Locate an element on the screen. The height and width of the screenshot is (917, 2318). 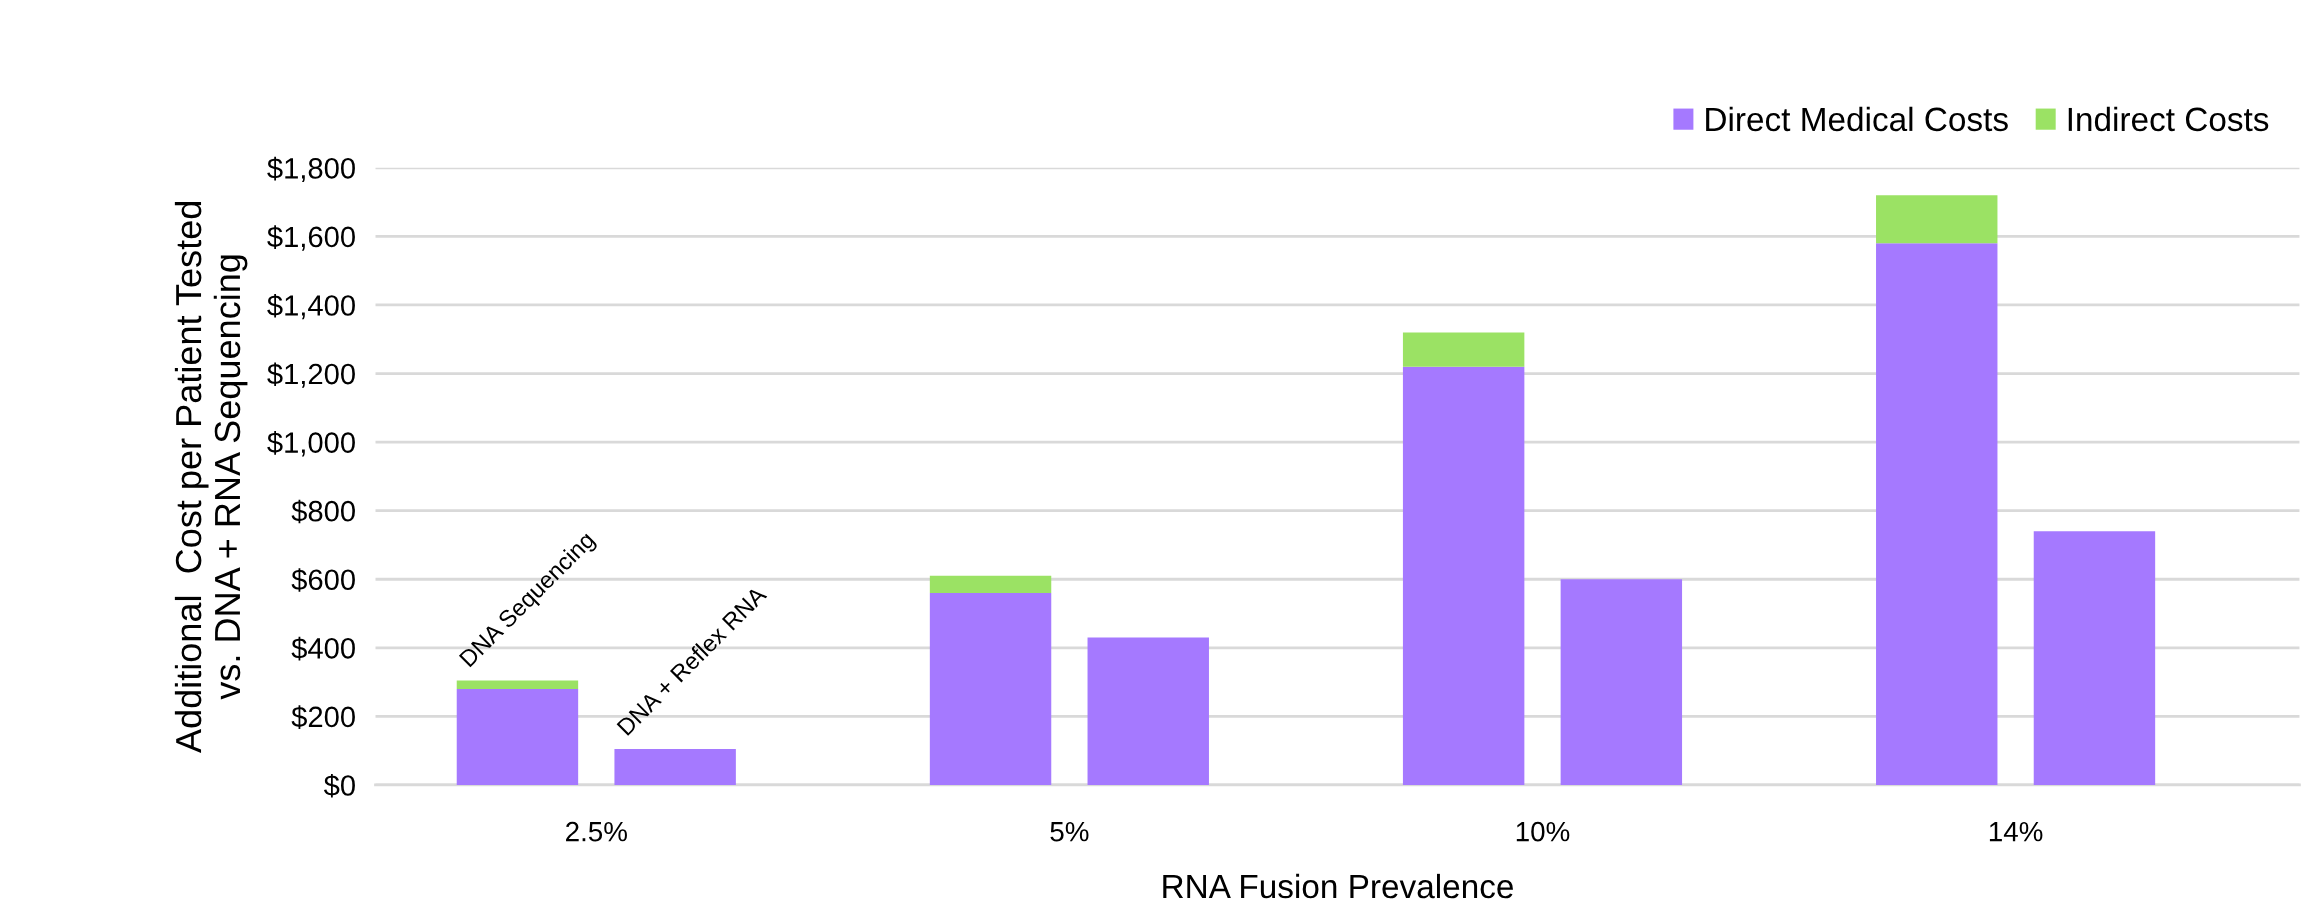
legend-label: Indirect Costs is located at coordinates (2168, 119).